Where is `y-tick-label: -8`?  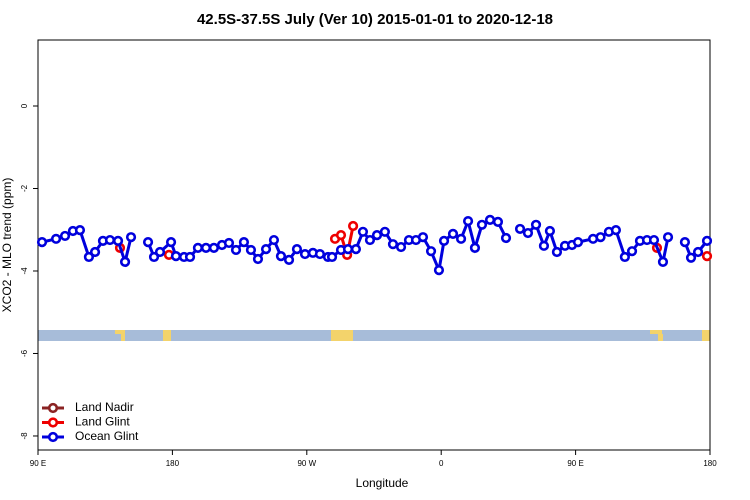
y-tick-label: -8 is located at coordinates (24, 436).